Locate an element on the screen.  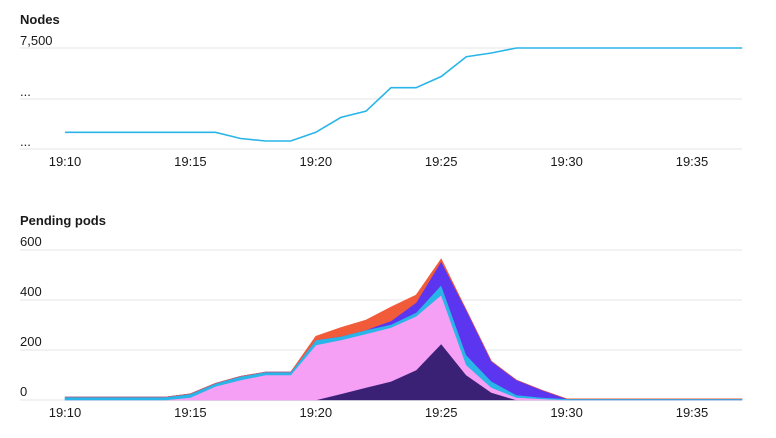
pods-x-tick: 19:15 is located at coordinates (190, 412).